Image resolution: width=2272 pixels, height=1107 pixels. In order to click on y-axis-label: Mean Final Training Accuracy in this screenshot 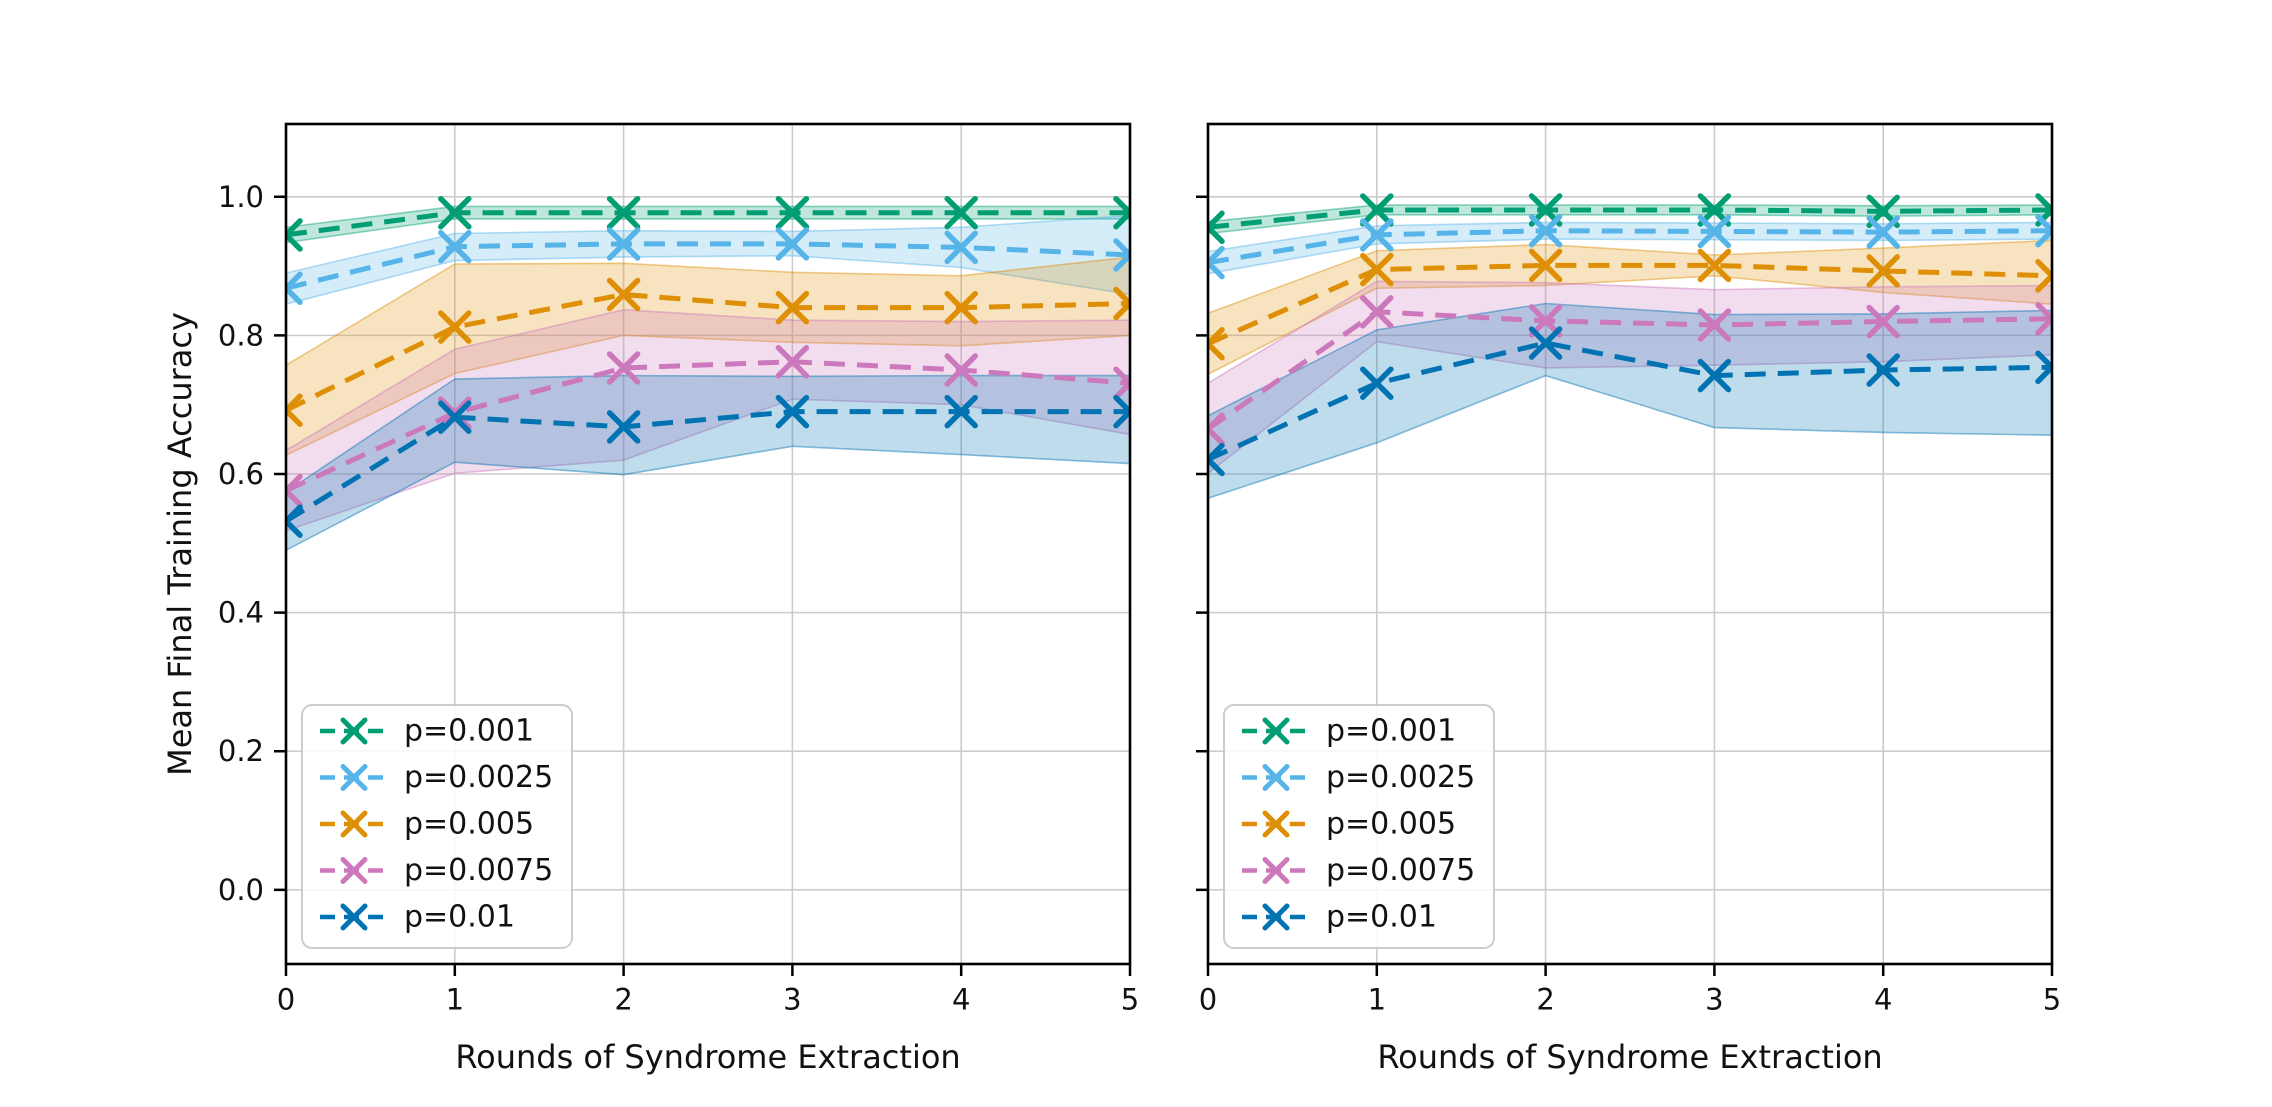, I will do `click(180, 544)`.